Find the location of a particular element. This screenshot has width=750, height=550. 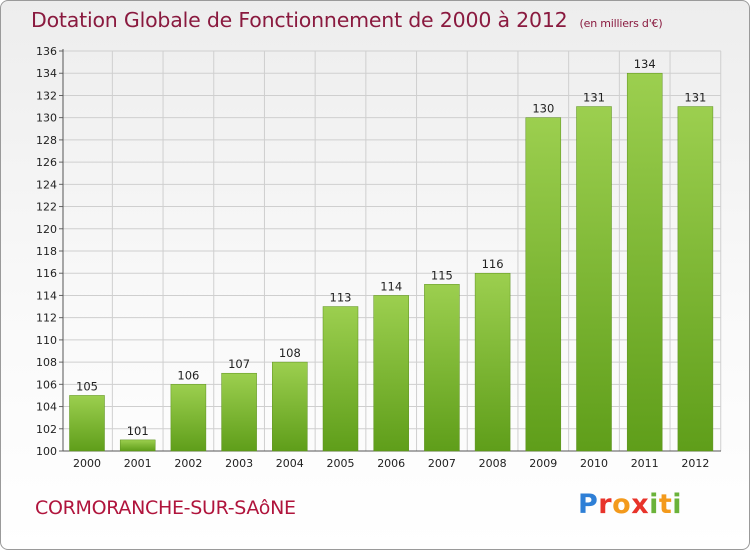

data-label-2007: 115 is located at coordinates (442, 275).